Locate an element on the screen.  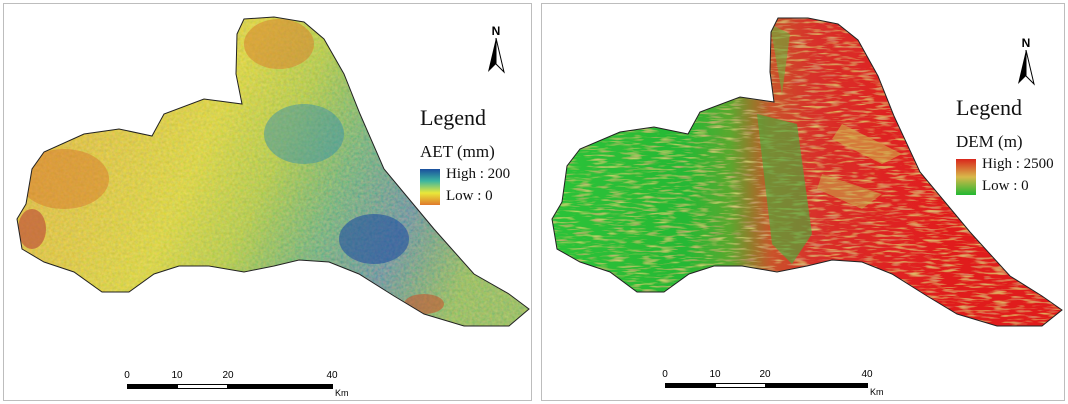
legend-layer-name: DEM (m) is located at coordinates (989, 141).